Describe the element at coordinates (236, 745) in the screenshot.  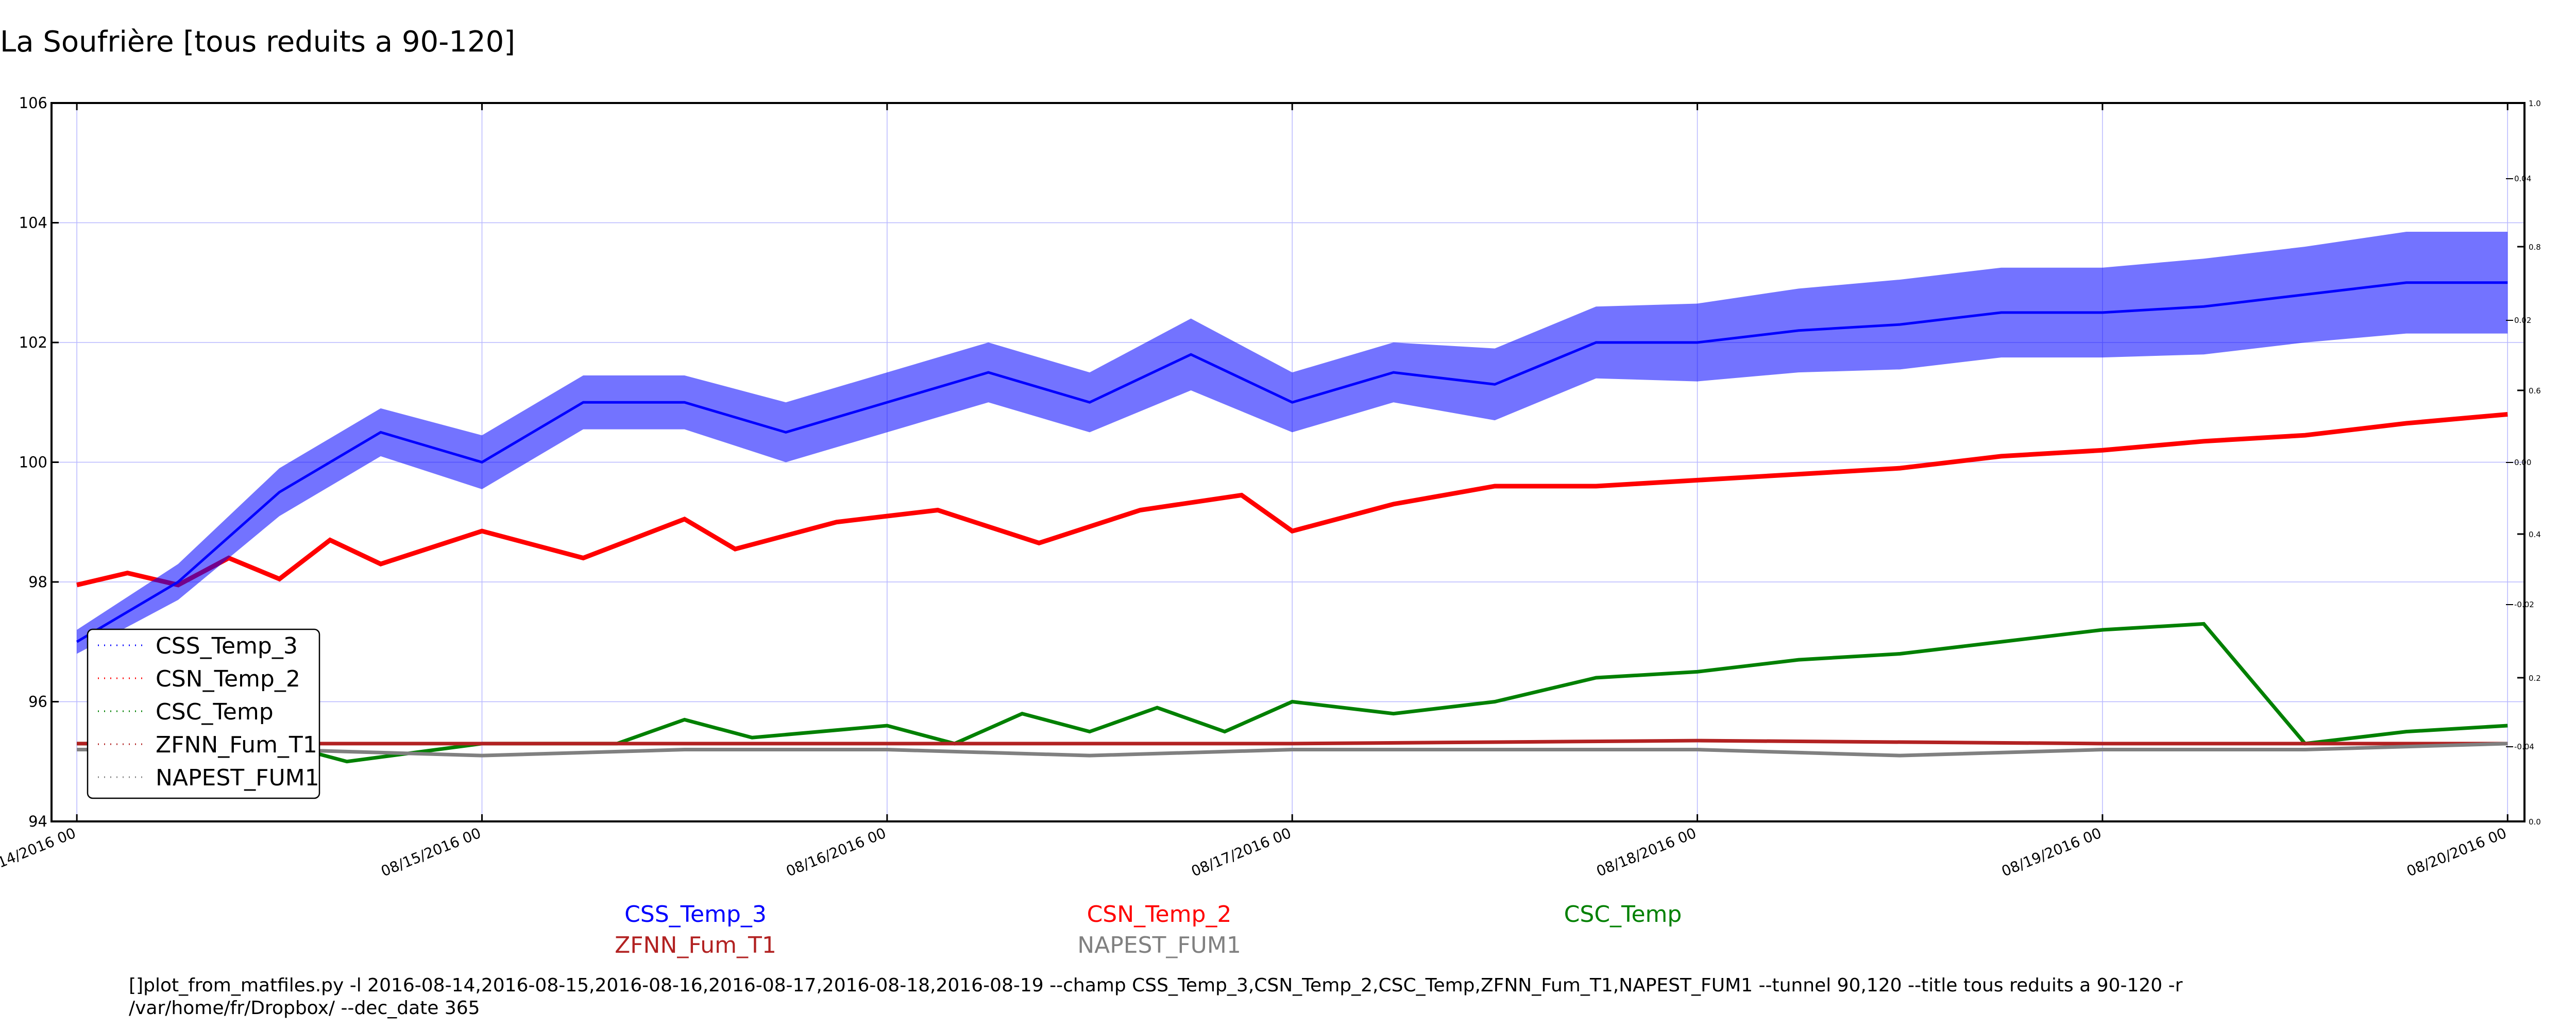
I see `legend-entry: ZFNN_Fum_T1` at that location.